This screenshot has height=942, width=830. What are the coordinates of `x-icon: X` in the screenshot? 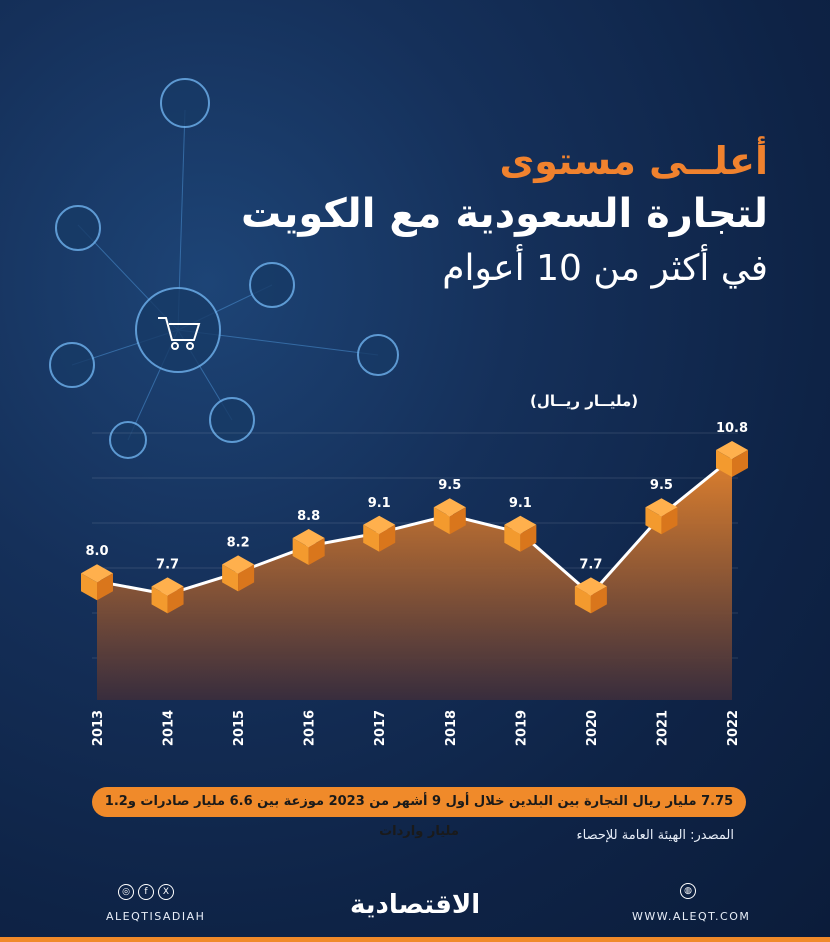 It's located at (166, 892).